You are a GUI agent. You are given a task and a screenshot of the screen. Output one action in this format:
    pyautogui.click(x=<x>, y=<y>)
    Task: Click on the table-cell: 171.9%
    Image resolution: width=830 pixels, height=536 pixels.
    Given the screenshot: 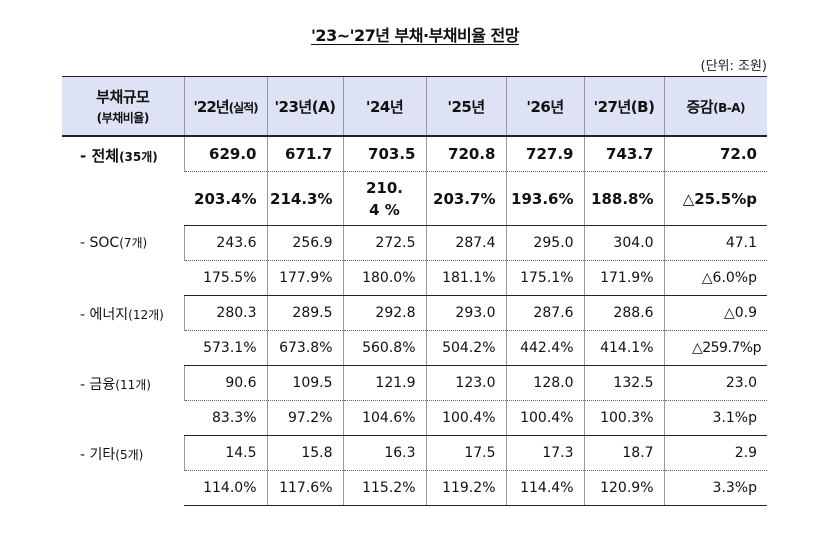 What is the action you would take?
    pyautogui.click(x=623, y=278)
    